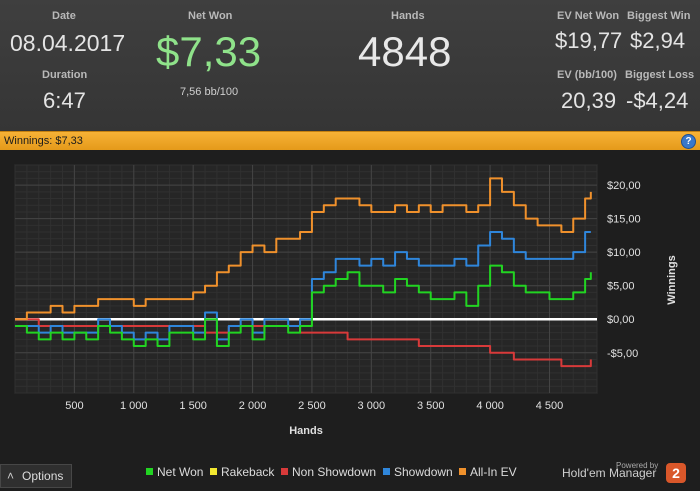 Image resolution: width=700 pixels, height=491 pixels. What do you see at coordinates (659, 16) in the screenshot?
I see `biggest-win-label: Biggest Win` at bounding box center [659, 16].